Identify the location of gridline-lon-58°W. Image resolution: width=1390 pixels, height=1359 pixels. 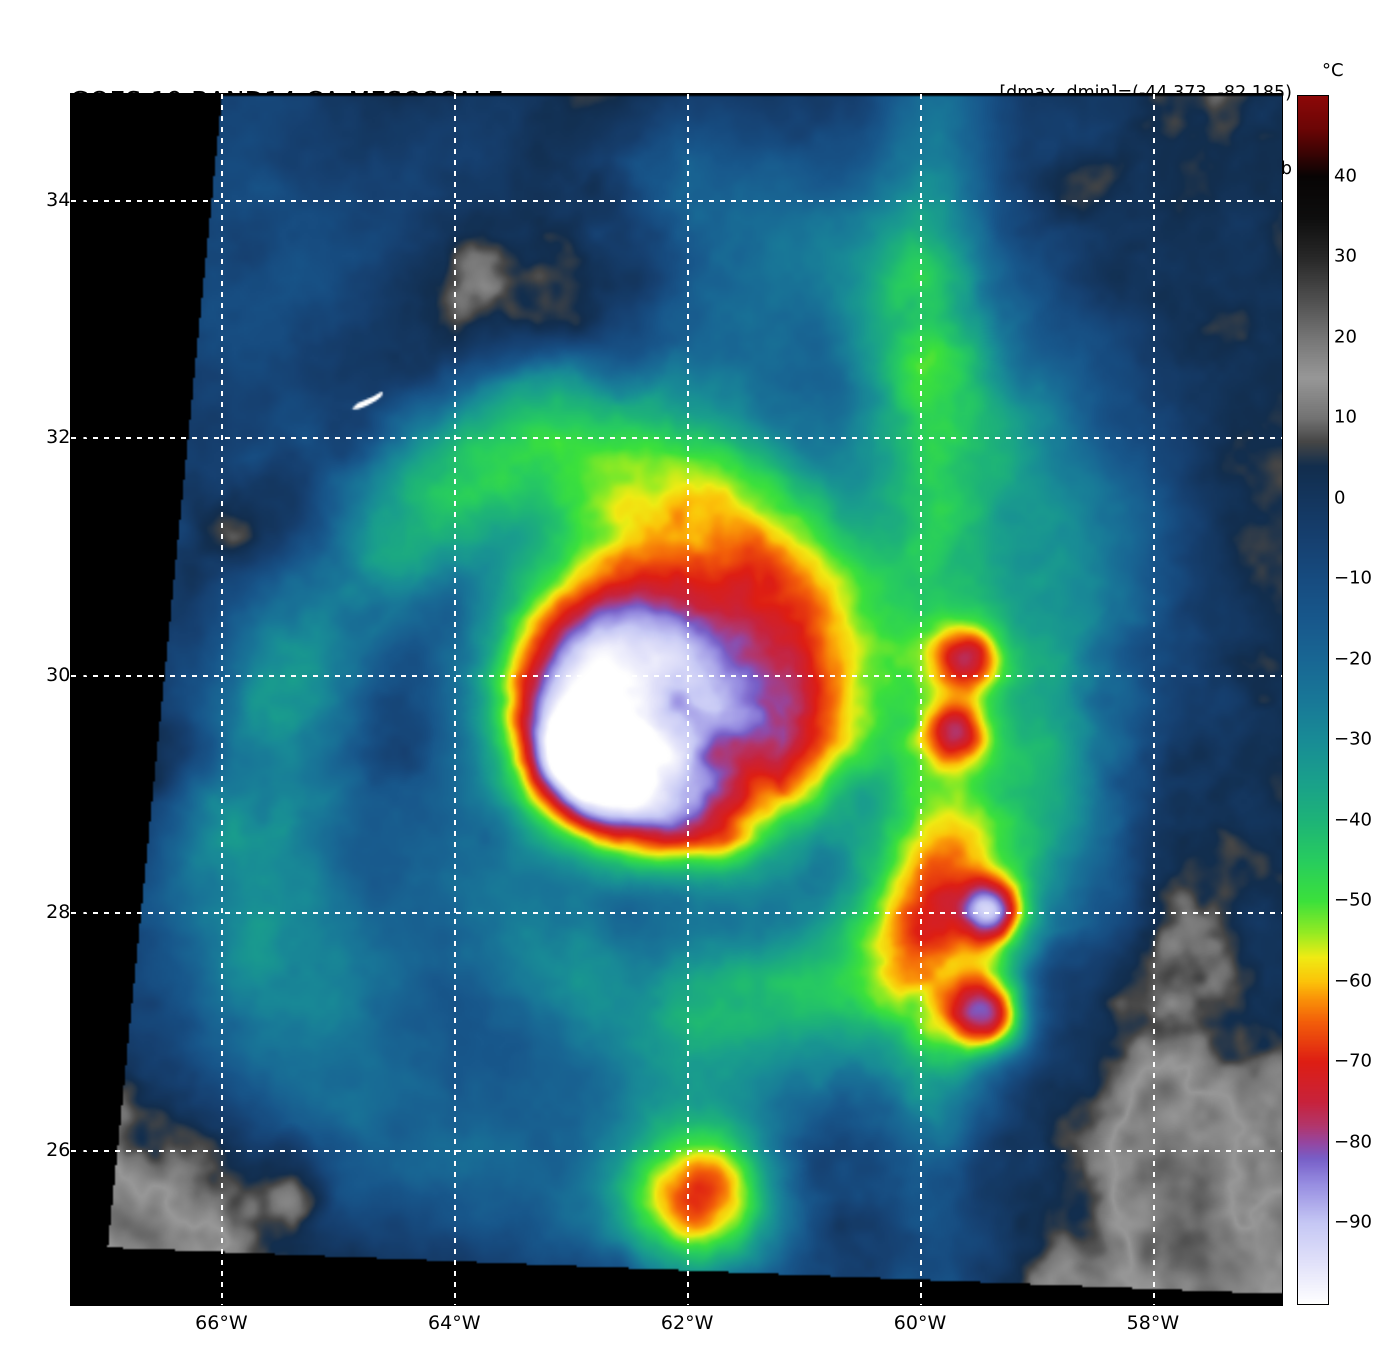
(1153, 699).